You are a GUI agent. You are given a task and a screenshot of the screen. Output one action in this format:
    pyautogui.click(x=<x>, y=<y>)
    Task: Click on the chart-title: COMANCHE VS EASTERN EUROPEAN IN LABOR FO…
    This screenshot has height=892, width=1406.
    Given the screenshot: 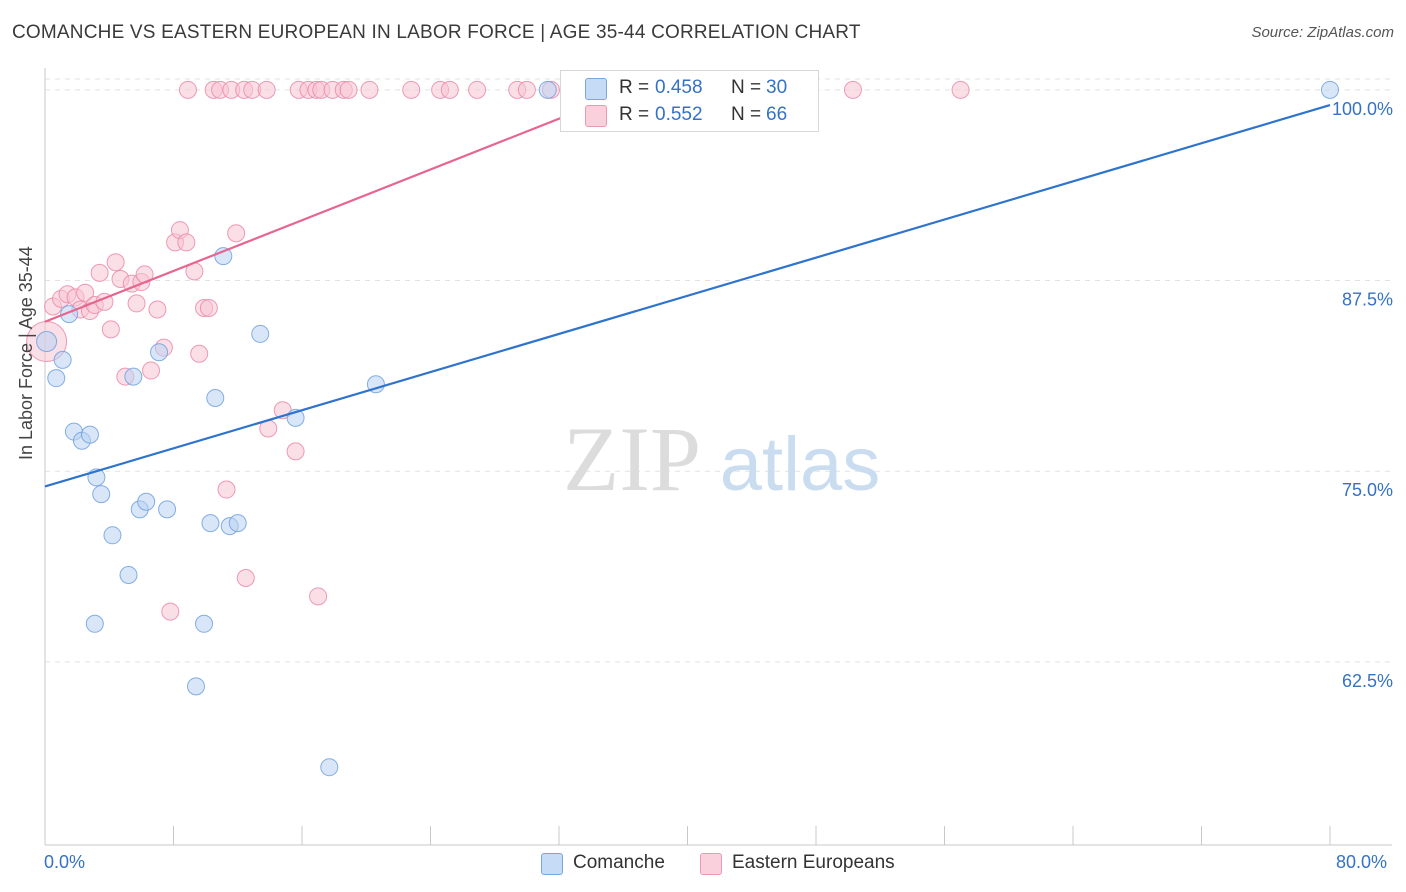 What is the action you would take?
    pyautogui.click(x=436, y=32)
    